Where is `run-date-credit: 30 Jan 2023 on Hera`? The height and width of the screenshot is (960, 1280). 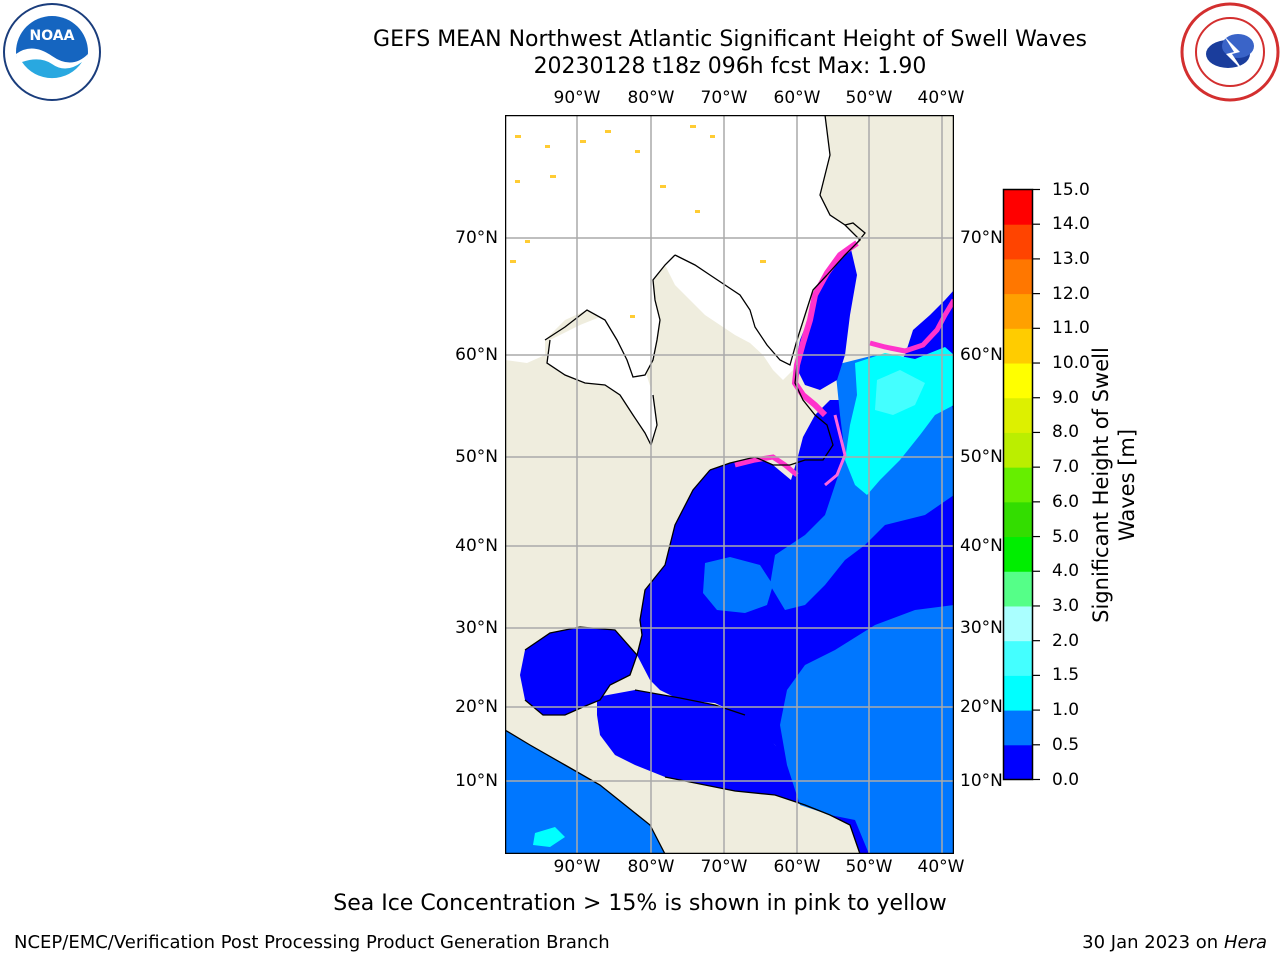 run-date-credit: 30 Jan 2023 on Hera is located at coordinates (1174, 942).